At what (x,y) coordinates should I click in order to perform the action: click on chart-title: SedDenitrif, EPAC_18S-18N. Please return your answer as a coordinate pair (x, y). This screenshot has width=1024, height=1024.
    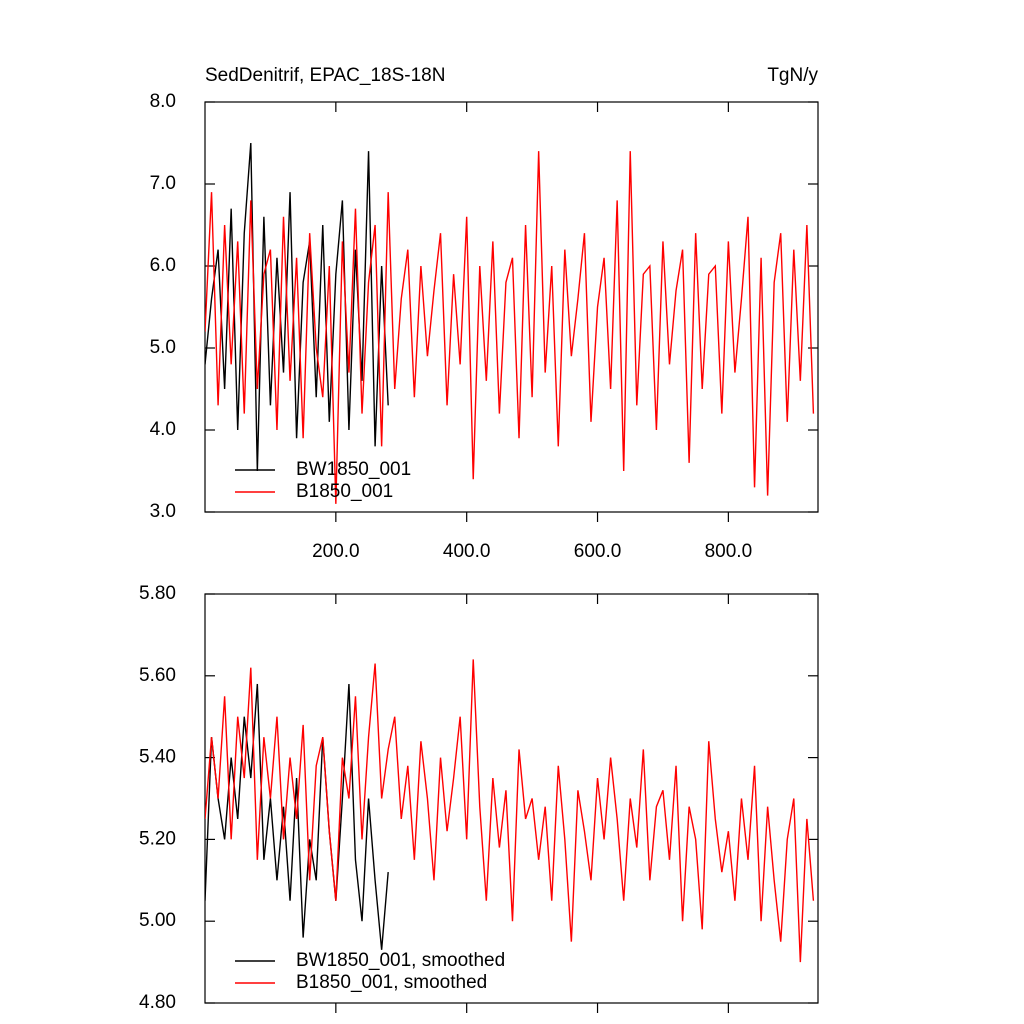
    Looking at the image, I should click on (325, 75).